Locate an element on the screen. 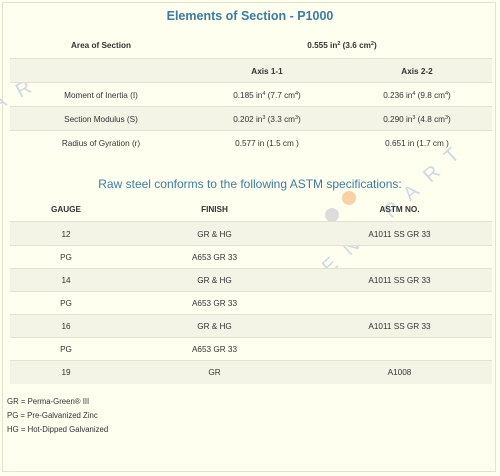  row-axis2: 0.236 in4 (9.8 cm4) is located at coordinates (417, 95).